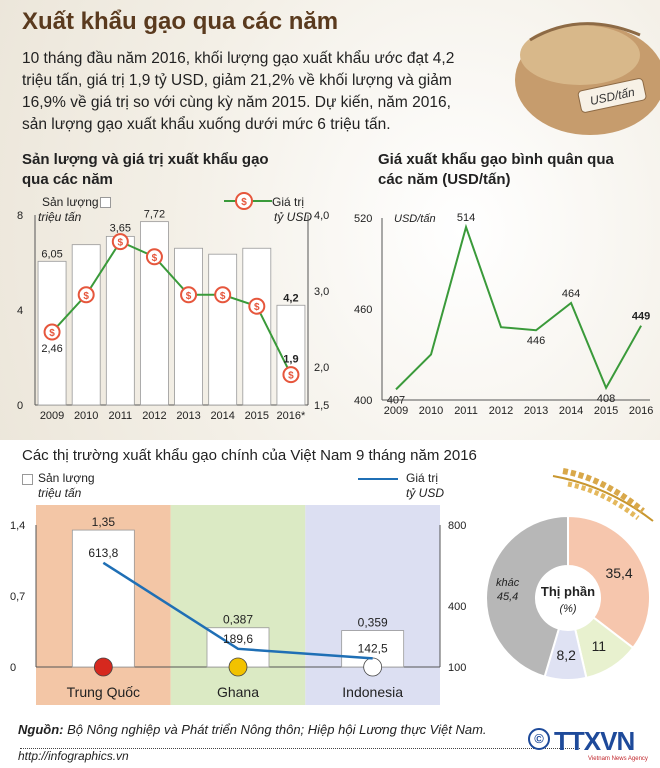  I want to click on chart2-x-tick: 2011, so click(466, 411).